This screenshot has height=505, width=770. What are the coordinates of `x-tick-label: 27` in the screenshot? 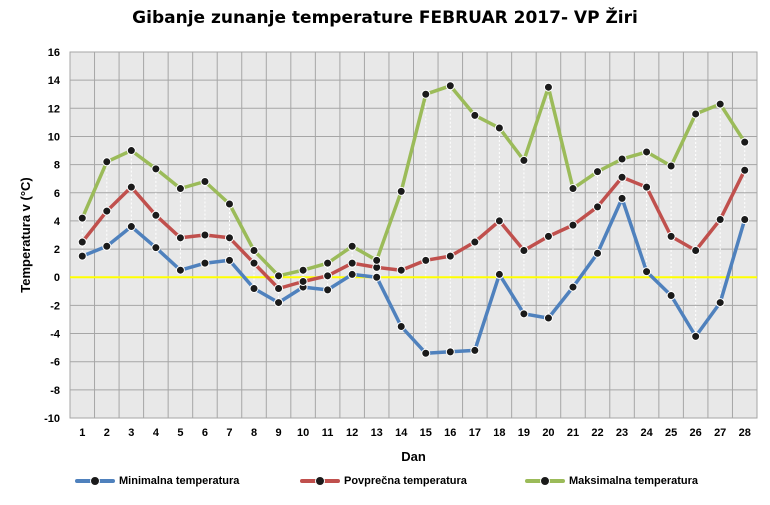 It's located at (720, 433).